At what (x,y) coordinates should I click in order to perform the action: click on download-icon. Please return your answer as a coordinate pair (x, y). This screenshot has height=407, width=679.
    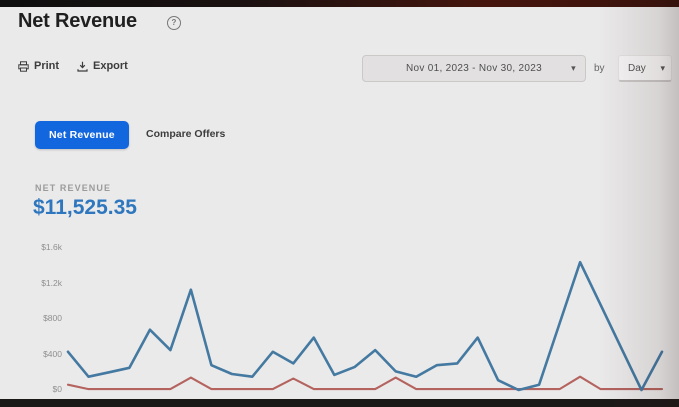
    Looking at the image, I should click on (82, 66).